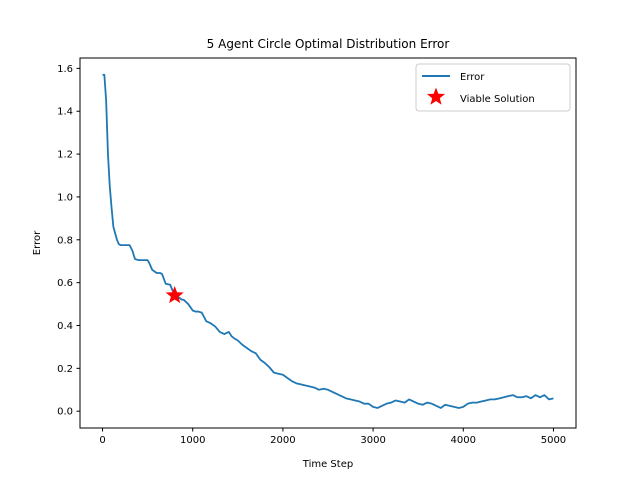  I want to click on y-tick-label: 1.2, so click(65, 155).